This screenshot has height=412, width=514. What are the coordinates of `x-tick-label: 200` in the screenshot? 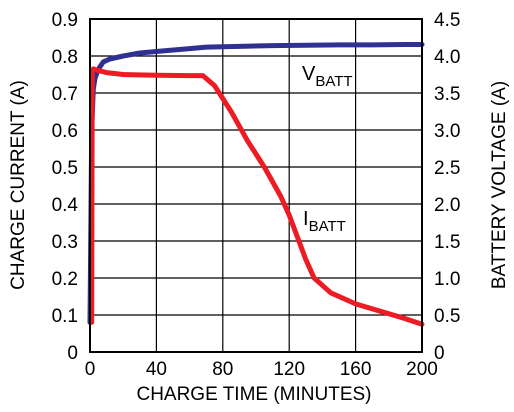 It's located at (422, 369).